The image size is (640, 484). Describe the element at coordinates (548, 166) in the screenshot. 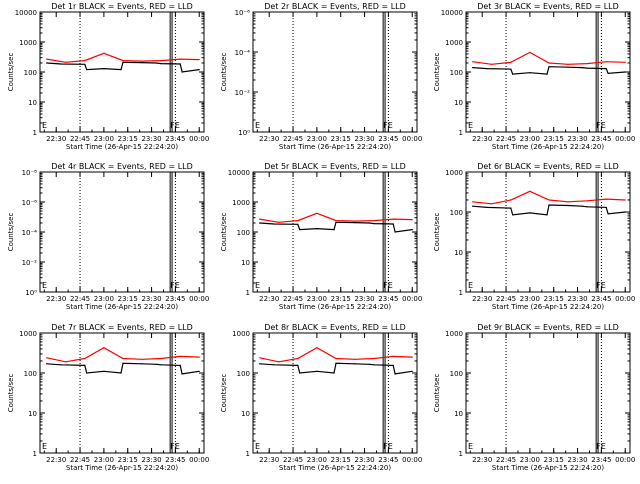

I see `panel-title: Det 6r BLACK = Events, RED = LLD` at that location.